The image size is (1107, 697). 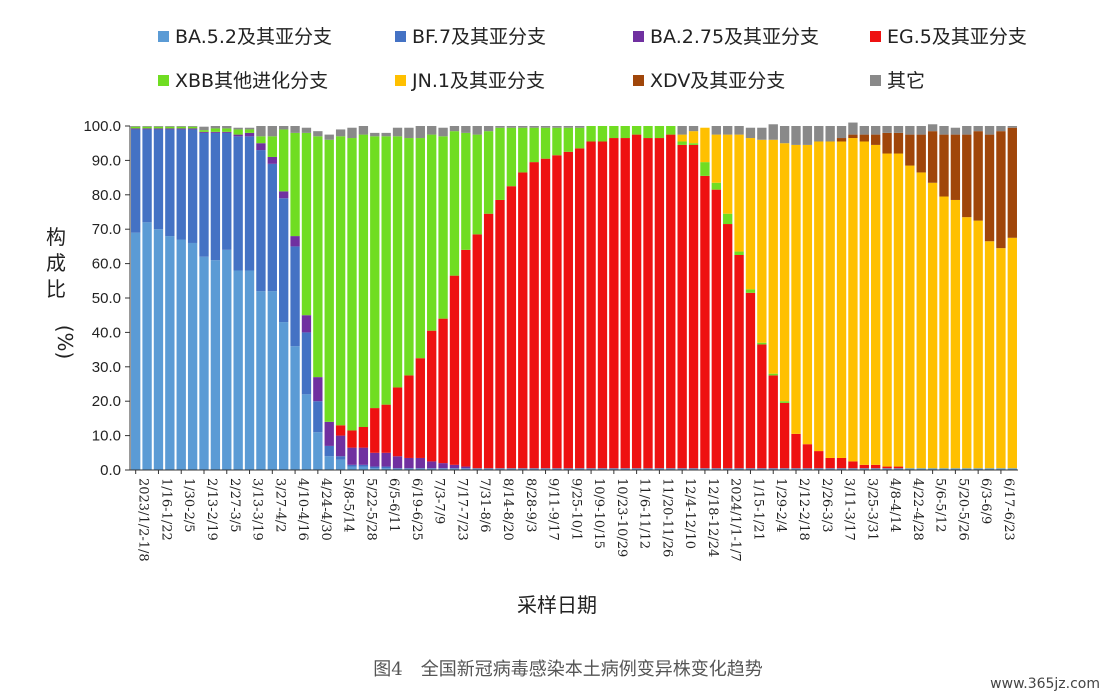 What do you see at coordinates (962, 509) in the screenshot?
I see `x-tick-label: 5/20-5/26` at bounding box center [962, 509].